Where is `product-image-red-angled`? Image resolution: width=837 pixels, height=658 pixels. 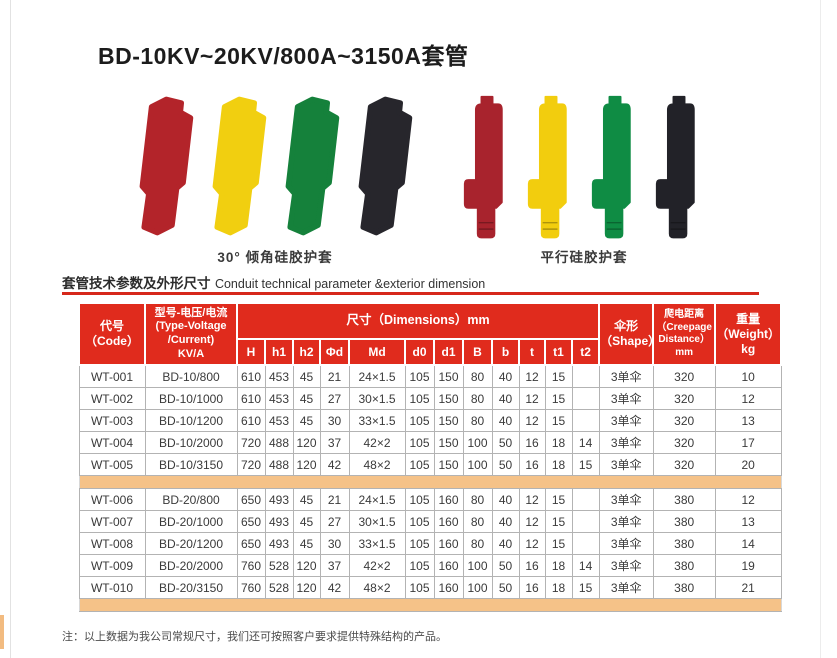 product-image-red-angled is located at coordinates (165, 166).